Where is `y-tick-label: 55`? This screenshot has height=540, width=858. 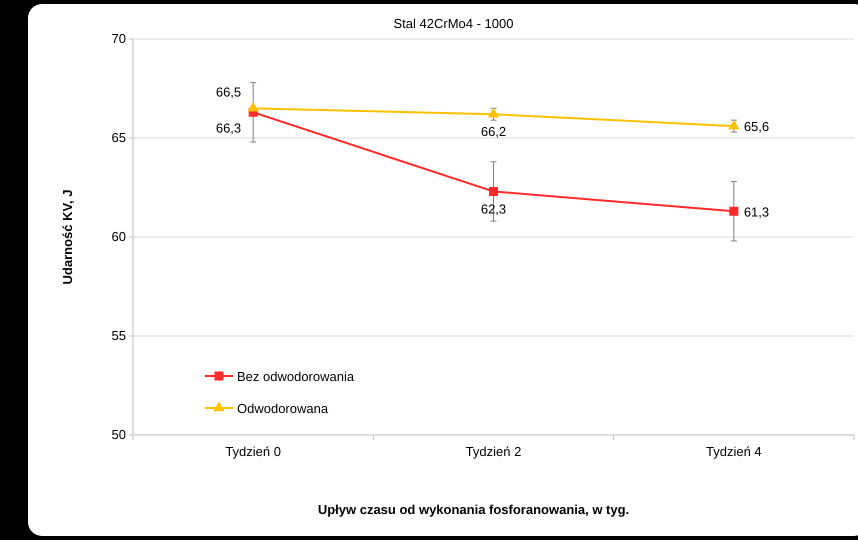 y-tick-label: 55 is located at coordinates (119, 336).